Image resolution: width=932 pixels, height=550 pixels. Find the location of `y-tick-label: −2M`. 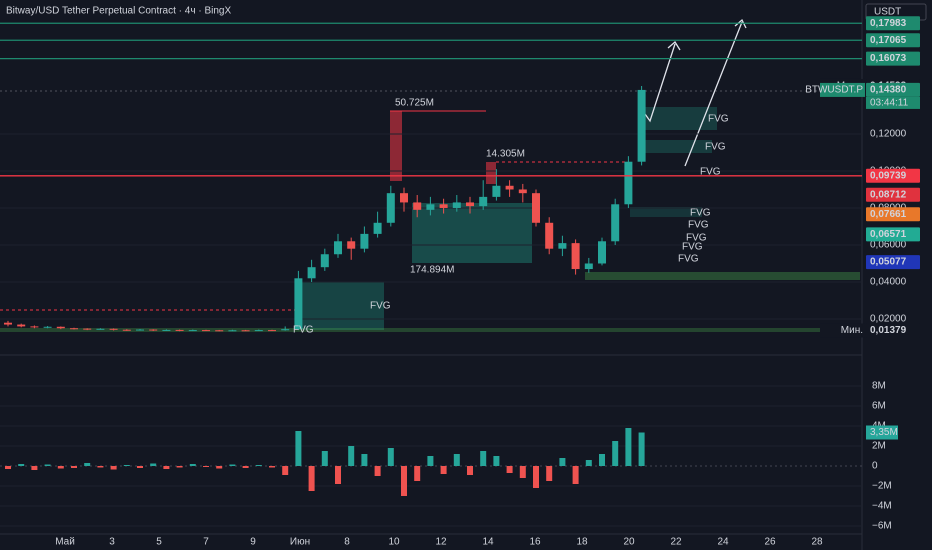

y-tick-label: −2M is located at coordinates (882, 486).